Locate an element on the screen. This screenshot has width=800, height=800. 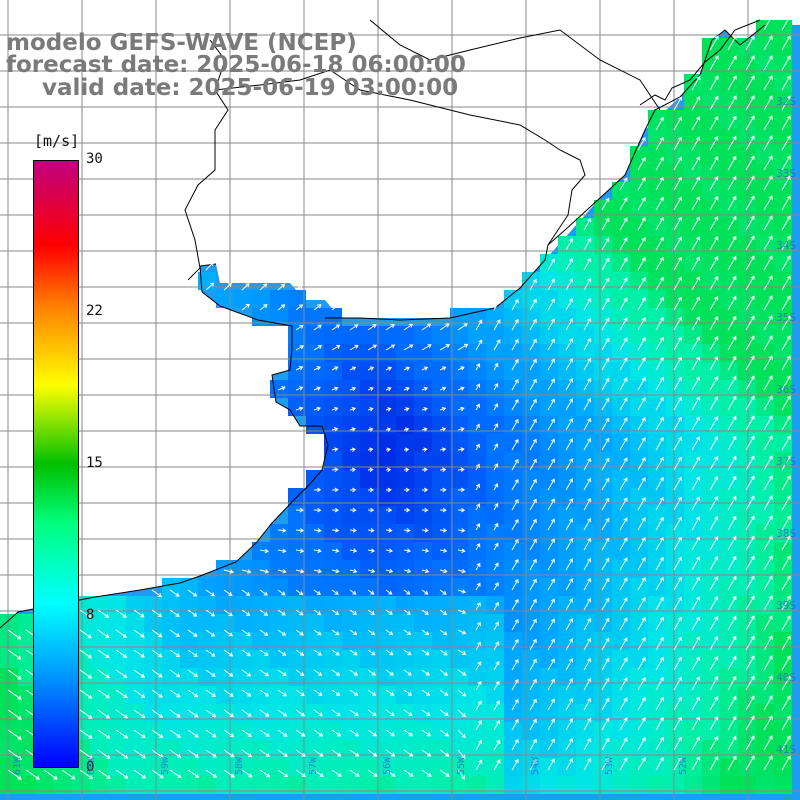
border-line is located at coordinates (515, 65).